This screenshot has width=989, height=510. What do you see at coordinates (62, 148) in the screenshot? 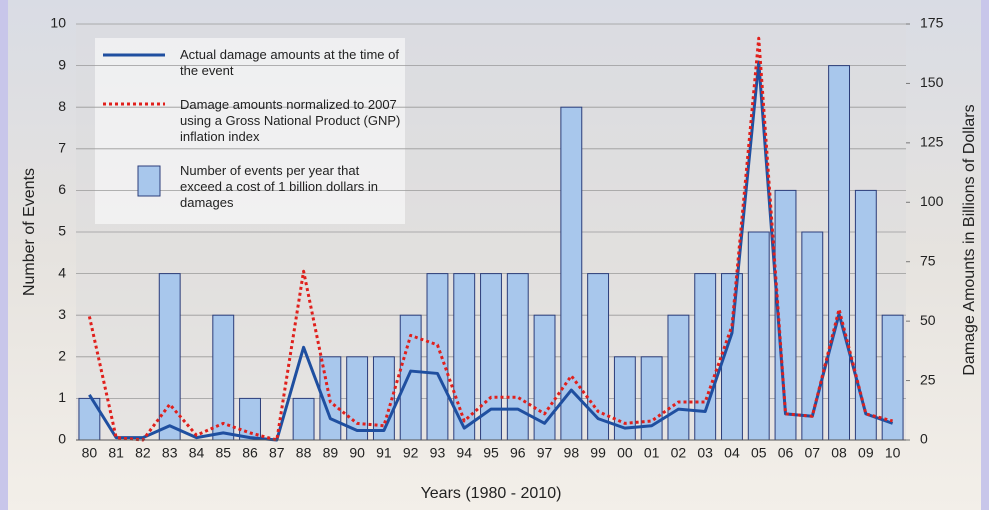
I see `y-tick-label: 7` at bounding box center [62, 148].